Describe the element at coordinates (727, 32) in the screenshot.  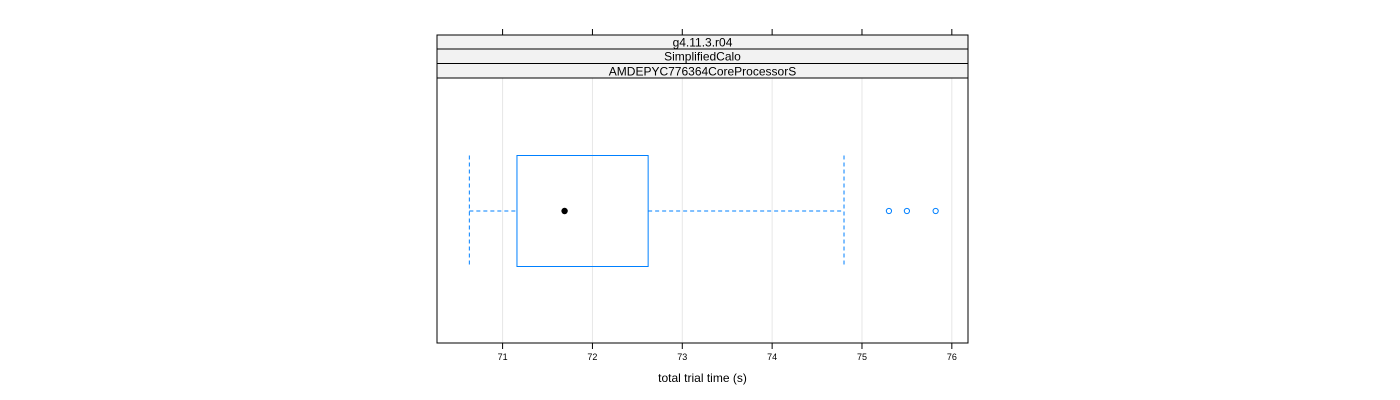
I see `top-axis-ticks` at that location.